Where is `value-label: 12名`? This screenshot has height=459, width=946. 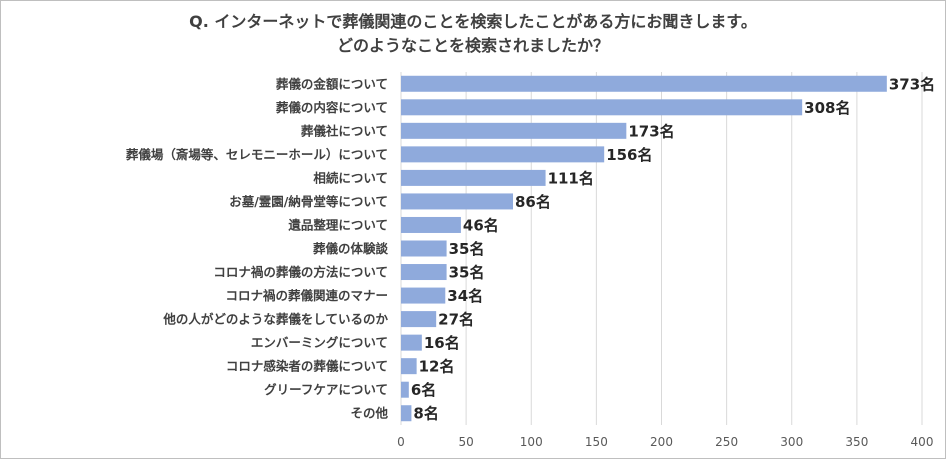 value-label: 12名 is located at coordinates (437, 367).